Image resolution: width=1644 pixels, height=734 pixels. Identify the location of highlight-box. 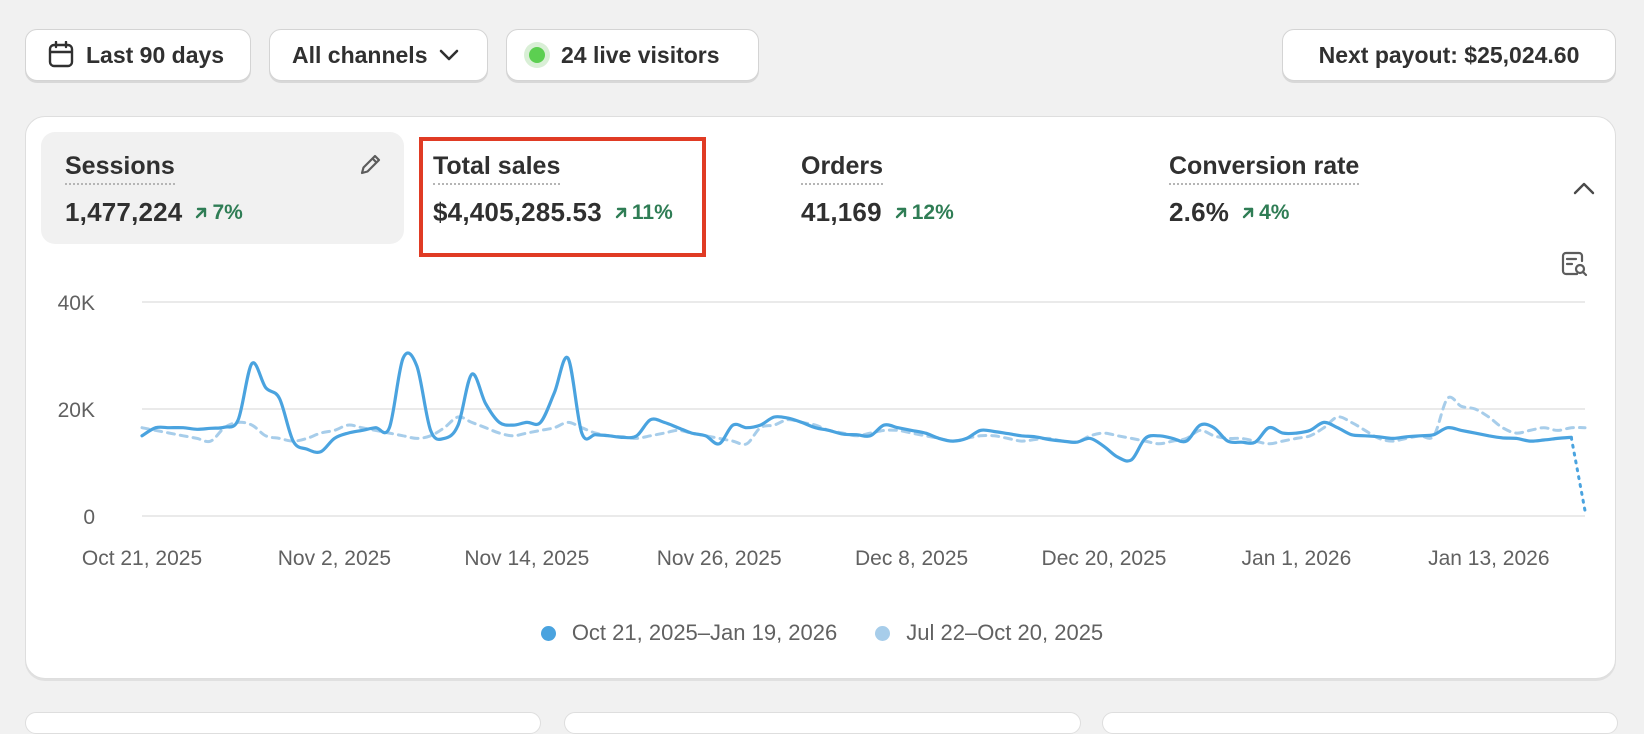
(562, 197).